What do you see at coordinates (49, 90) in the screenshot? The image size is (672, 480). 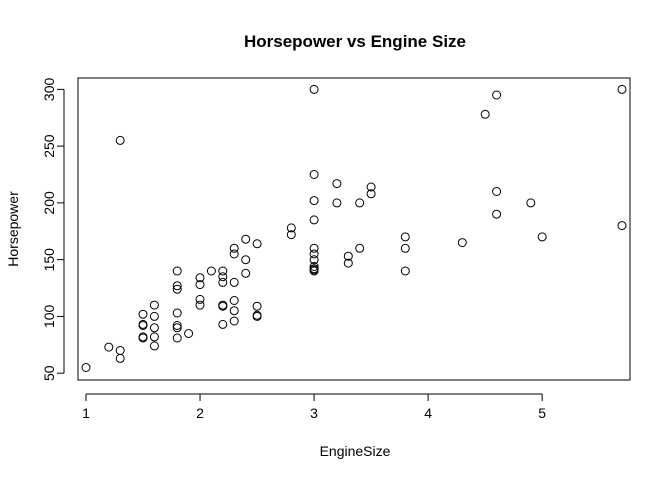 I see `y-tick-label: 300` at bounding box center [49, 90].